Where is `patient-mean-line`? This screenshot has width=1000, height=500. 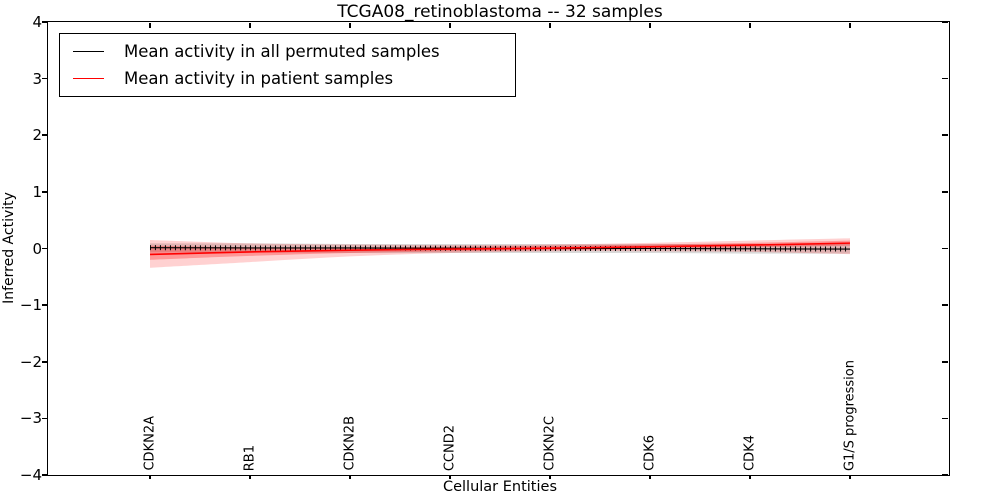
patient-mean-line is located at coordinates (500, 249).